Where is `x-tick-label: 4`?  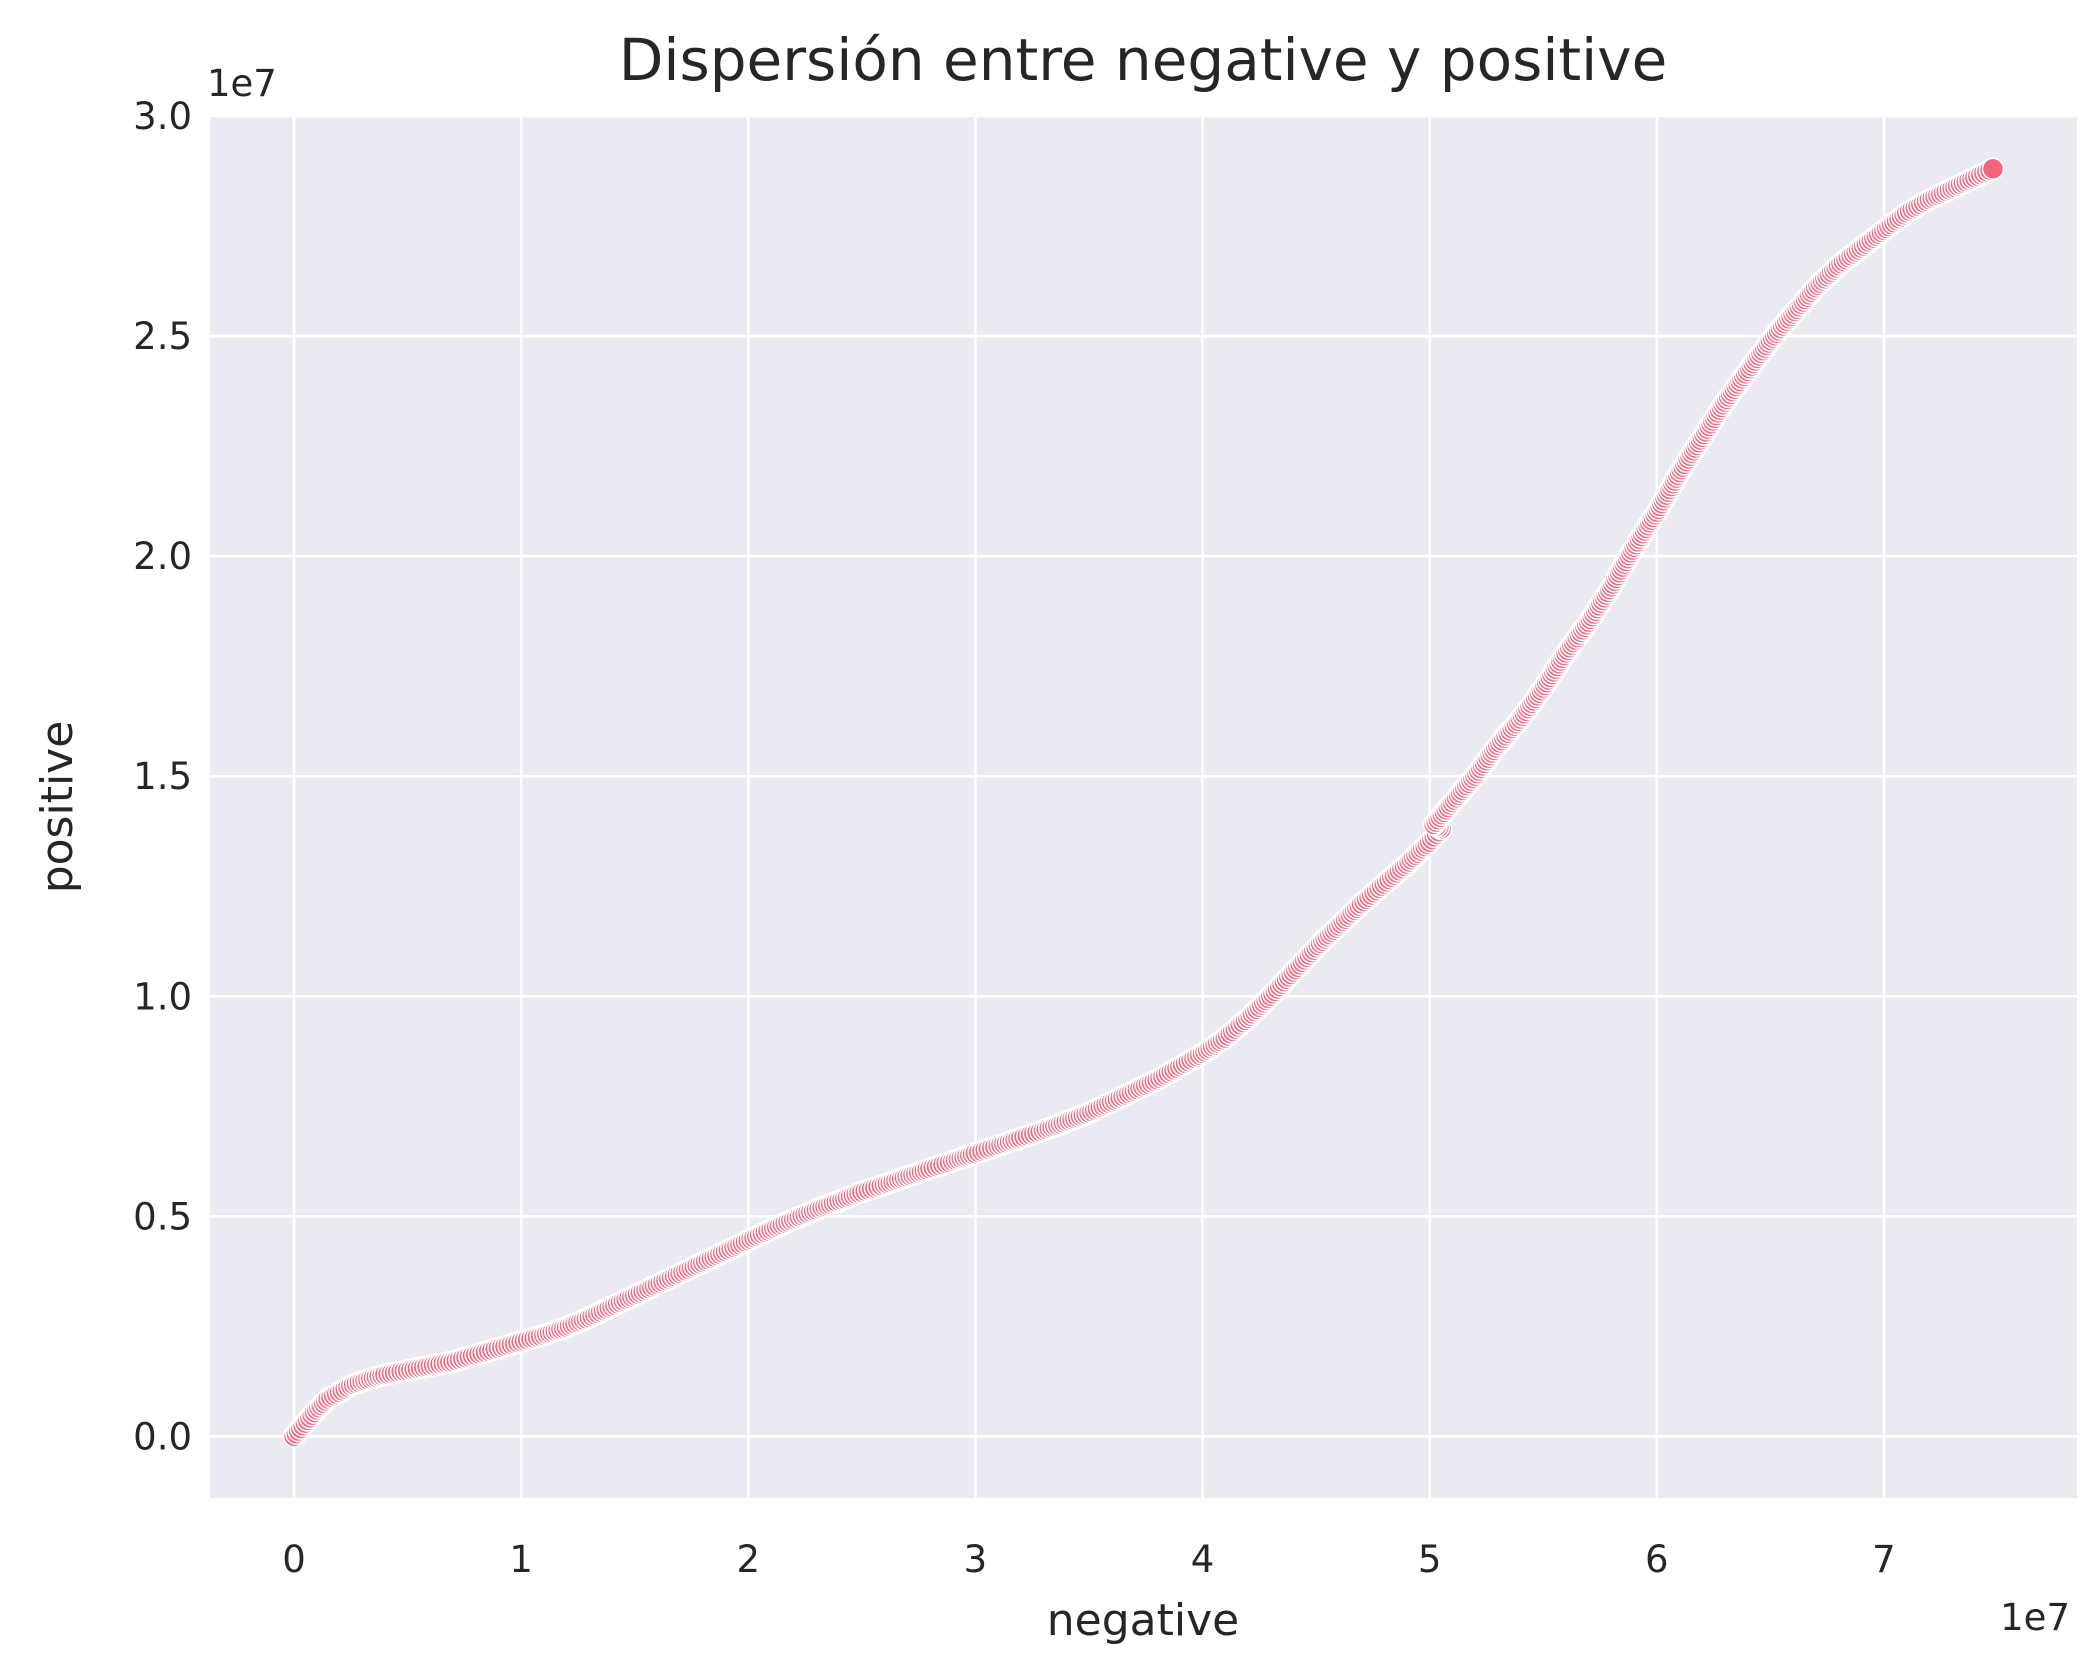
x-tick-label: 4 is located at coordinates (1203, 1559).